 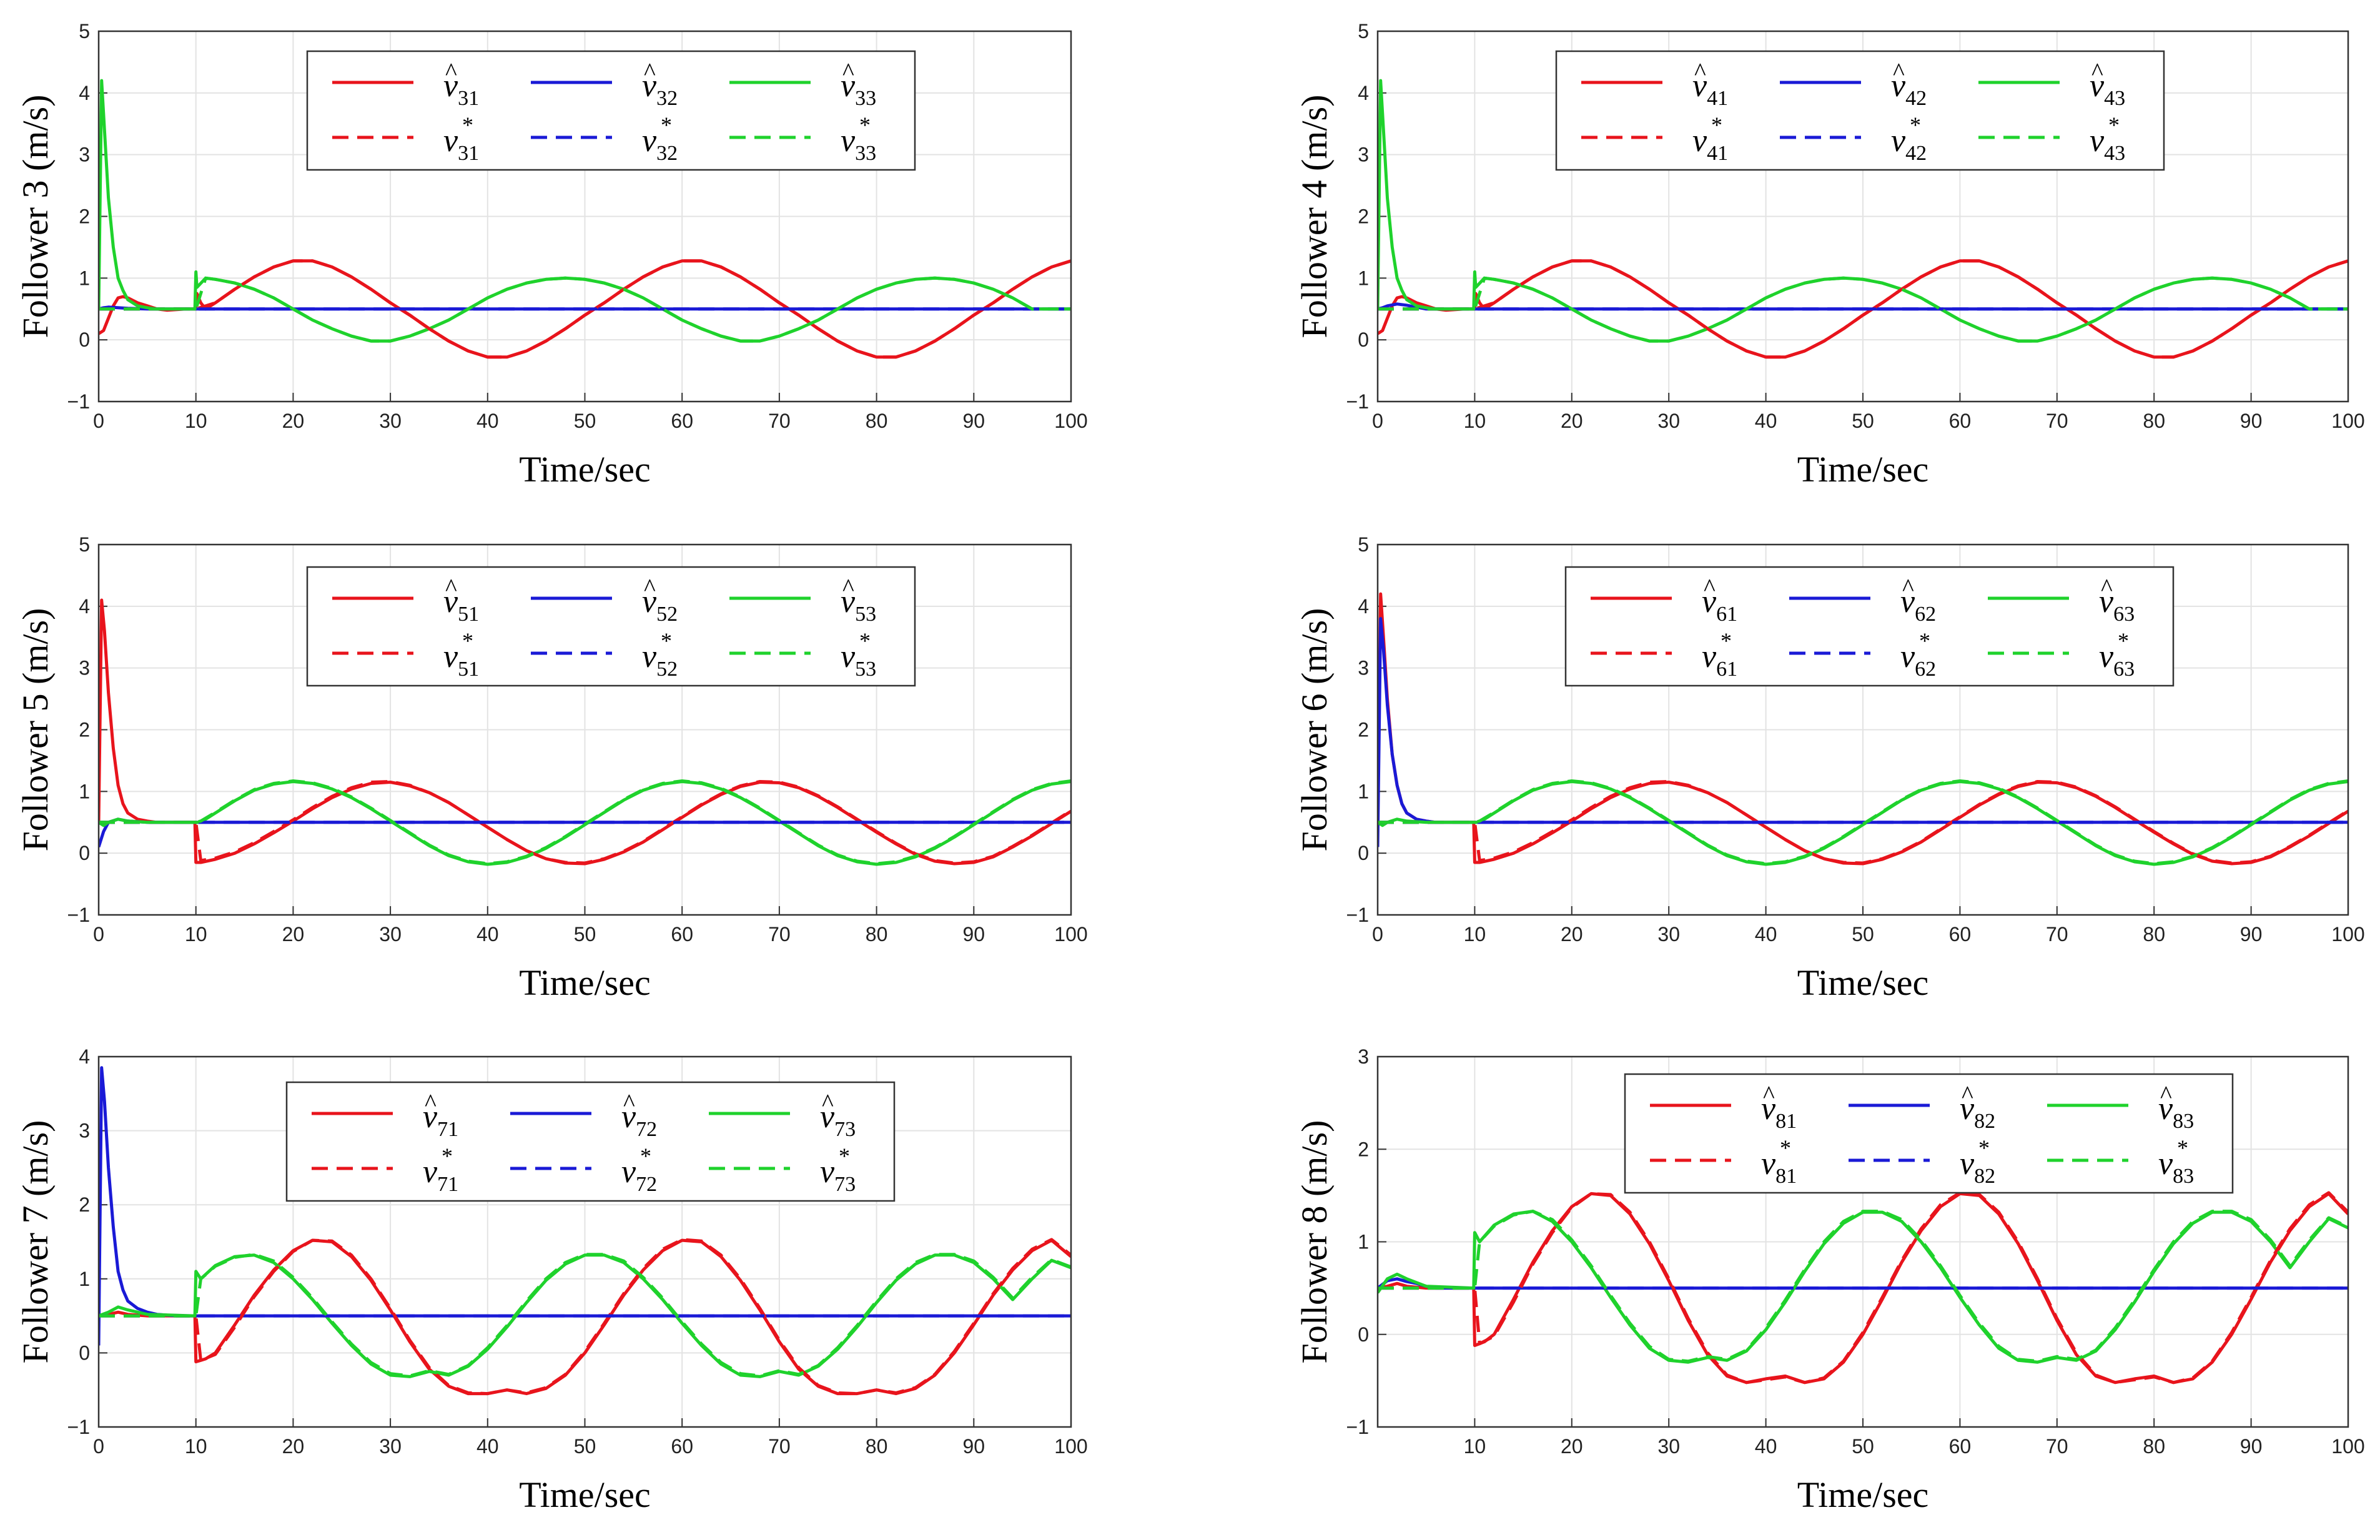 What do you see at coordinates (1314, 1242) in the screenshot?
I see `y-axis-label: Follower 8 (m/s)` at bounding box center [1314, 1242].